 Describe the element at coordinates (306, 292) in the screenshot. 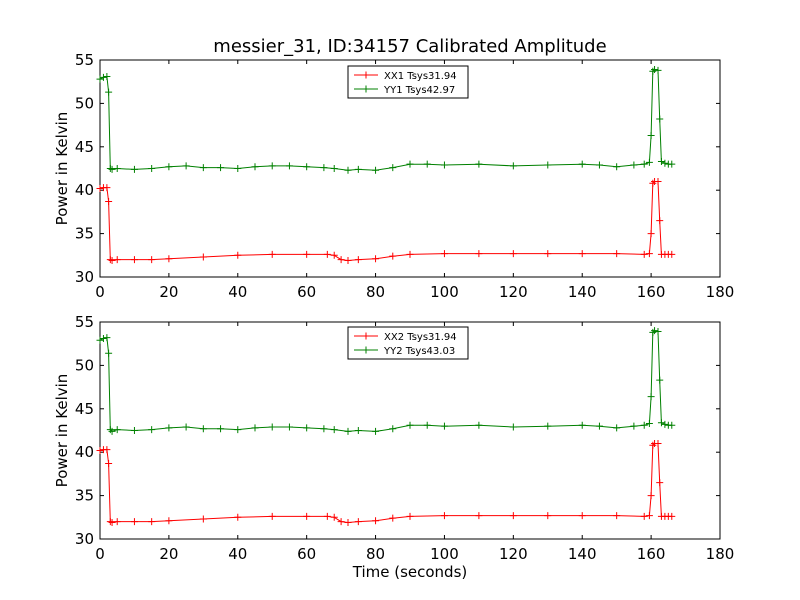

I see `x-tick-label: 60` at that location.